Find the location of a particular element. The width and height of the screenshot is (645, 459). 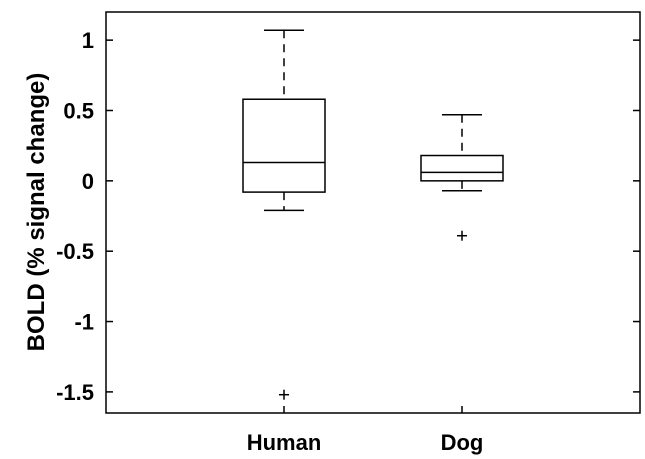

x-tick-label: Human is located at coordinates (284, 442).